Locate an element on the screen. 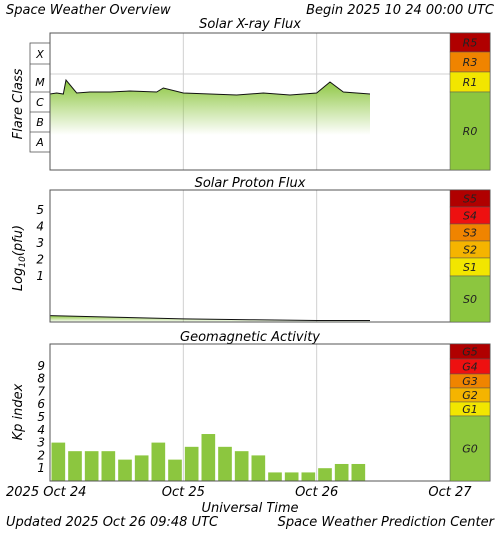 This screenshot has height=533, width=500. kp-ytick-2: 2 is located at coordinates (41, 455).